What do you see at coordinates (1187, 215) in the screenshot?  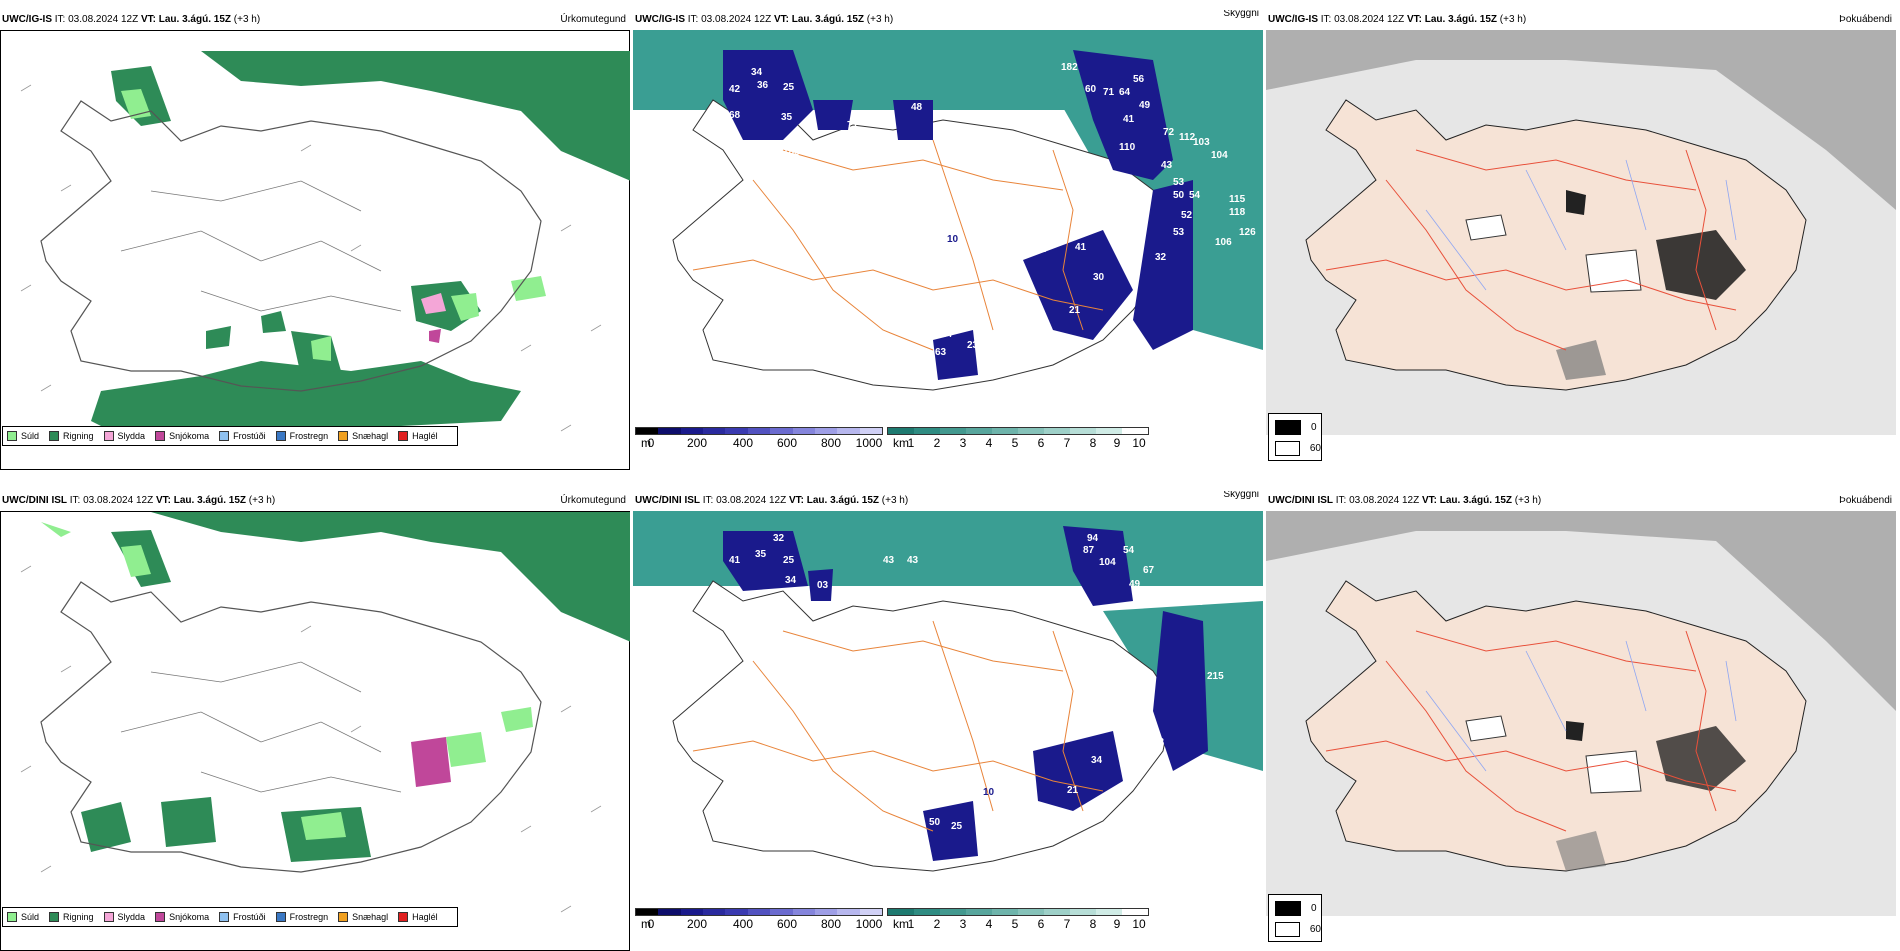 I see `svg-text: 52` at bounding box center [1187, 215].